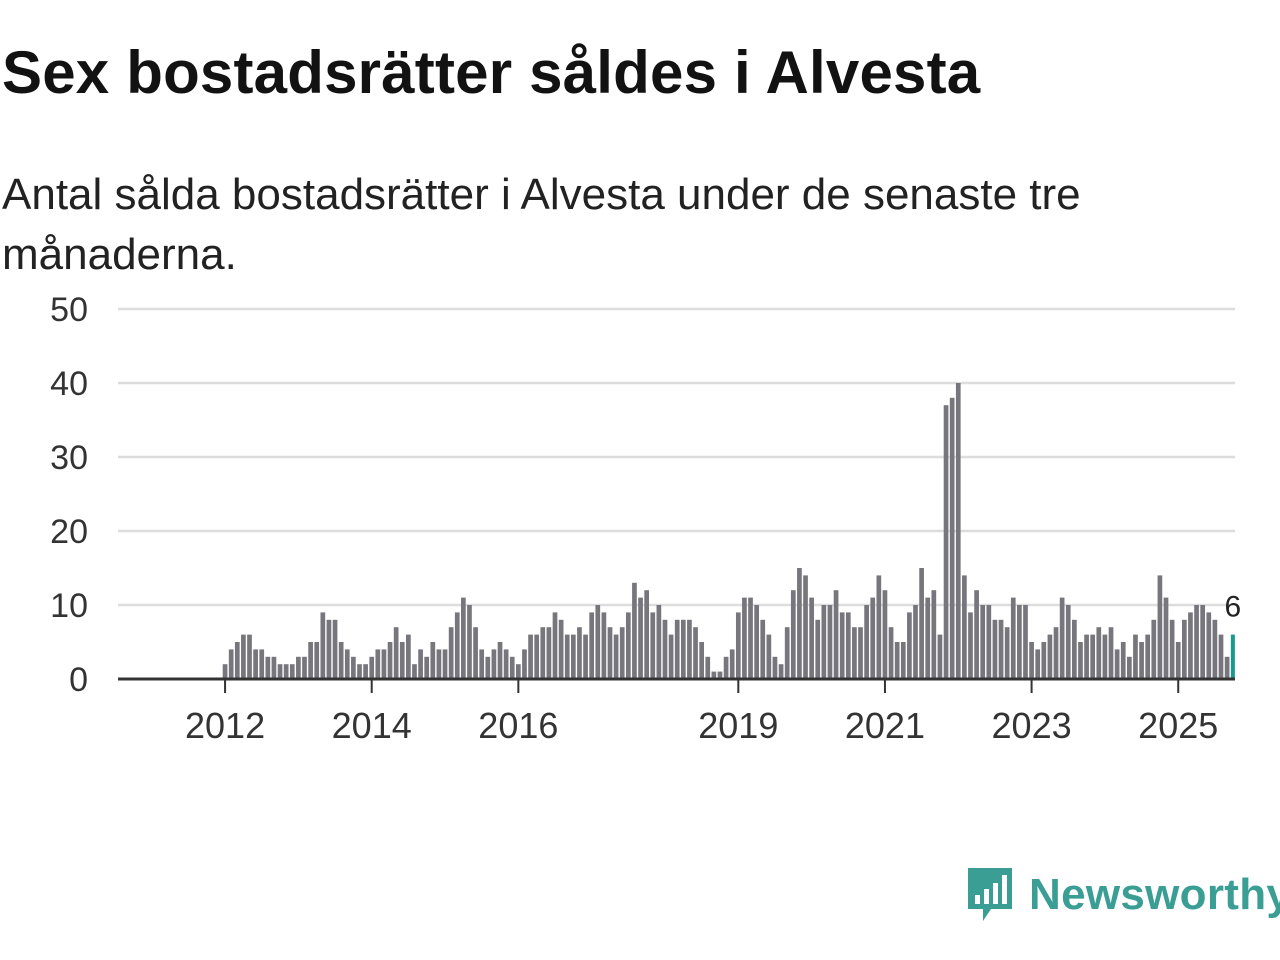 The height and width of the screenshot is (960, 1280). What do you see at coordinates (491, 72) in the screenshot?
I see `chart-title: Sex bostadsrätter såldes i Alvesta` at bounding box center [491, 72].